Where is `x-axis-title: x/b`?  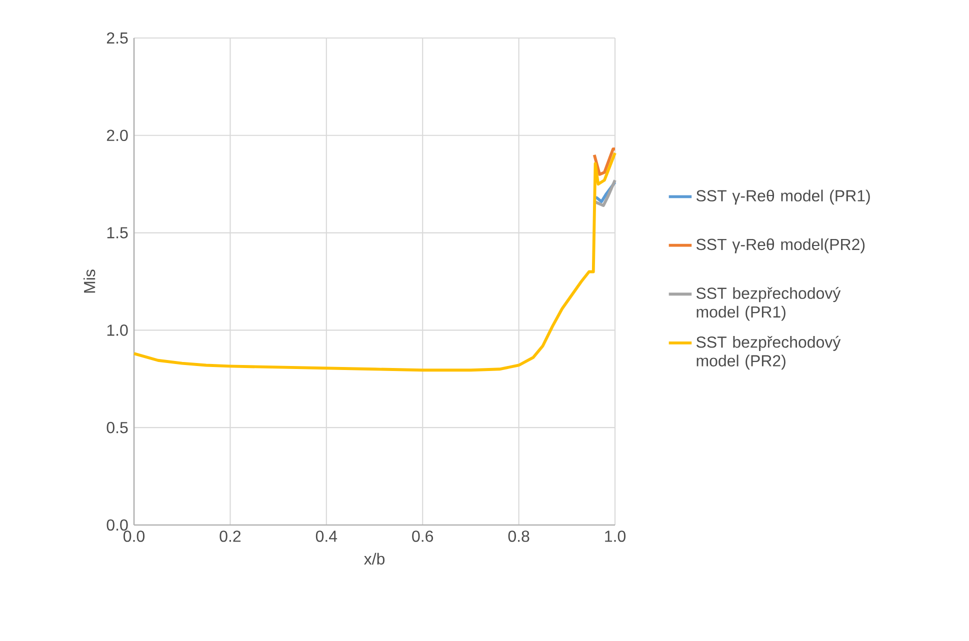 x-axis-title: x/b is located at coordinates (374, 558).